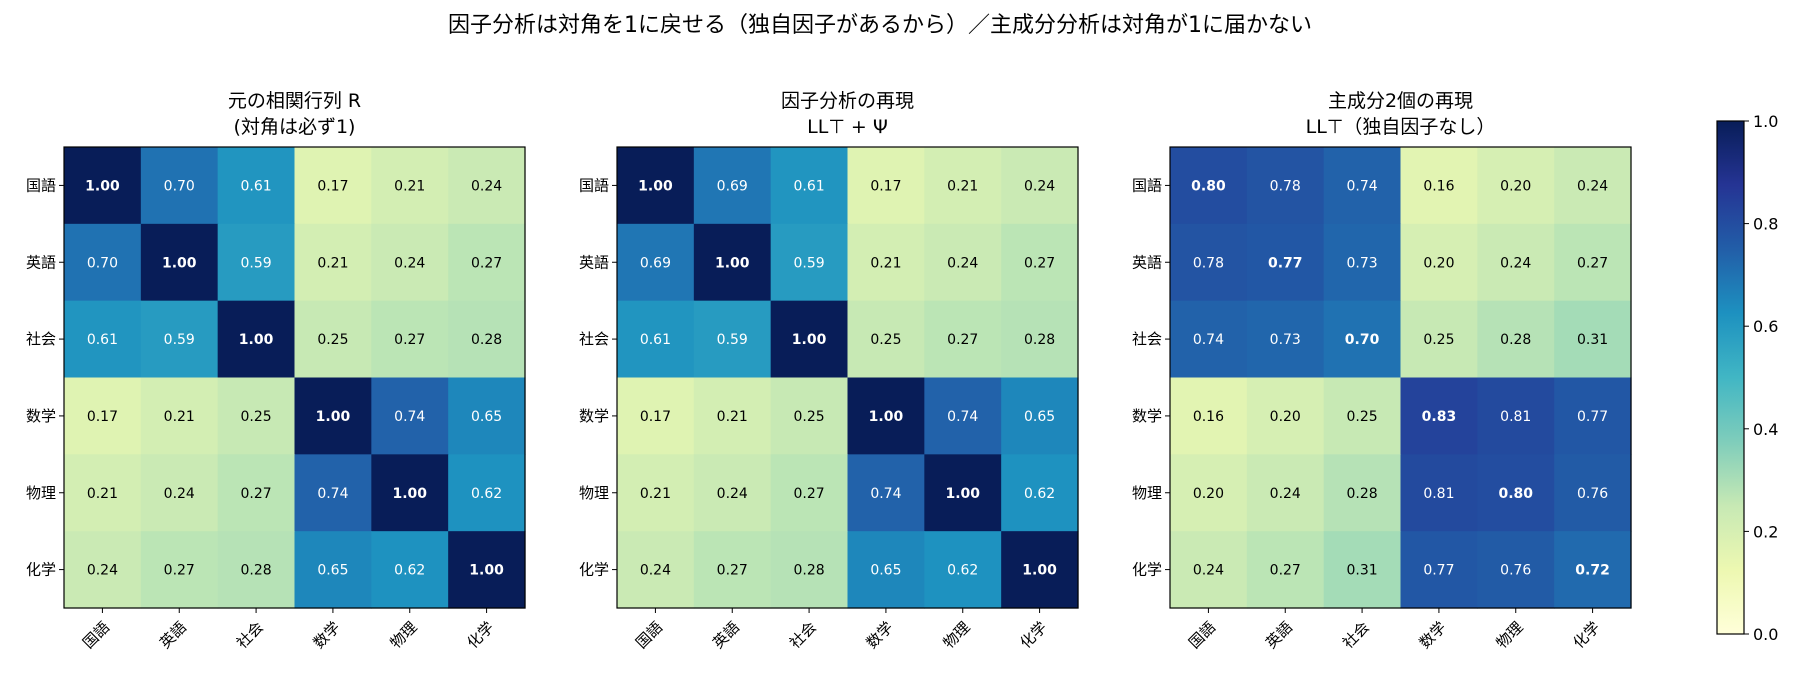 This screenshot has height=675, width=1798. Describe the element at coordinates (179, 186) in the screenshot. I see `cell-value-label: 0.70` at that location.